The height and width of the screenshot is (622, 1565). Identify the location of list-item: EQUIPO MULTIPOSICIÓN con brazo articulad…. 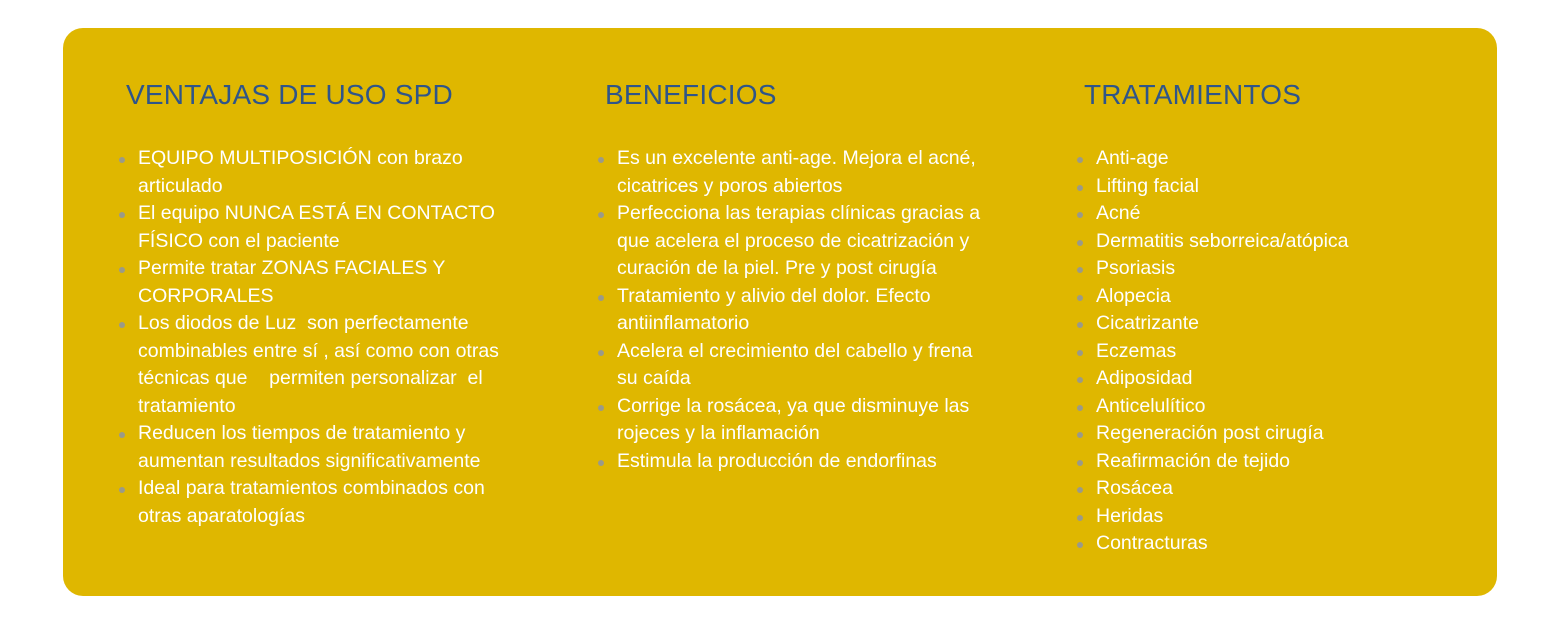
(313, 172).